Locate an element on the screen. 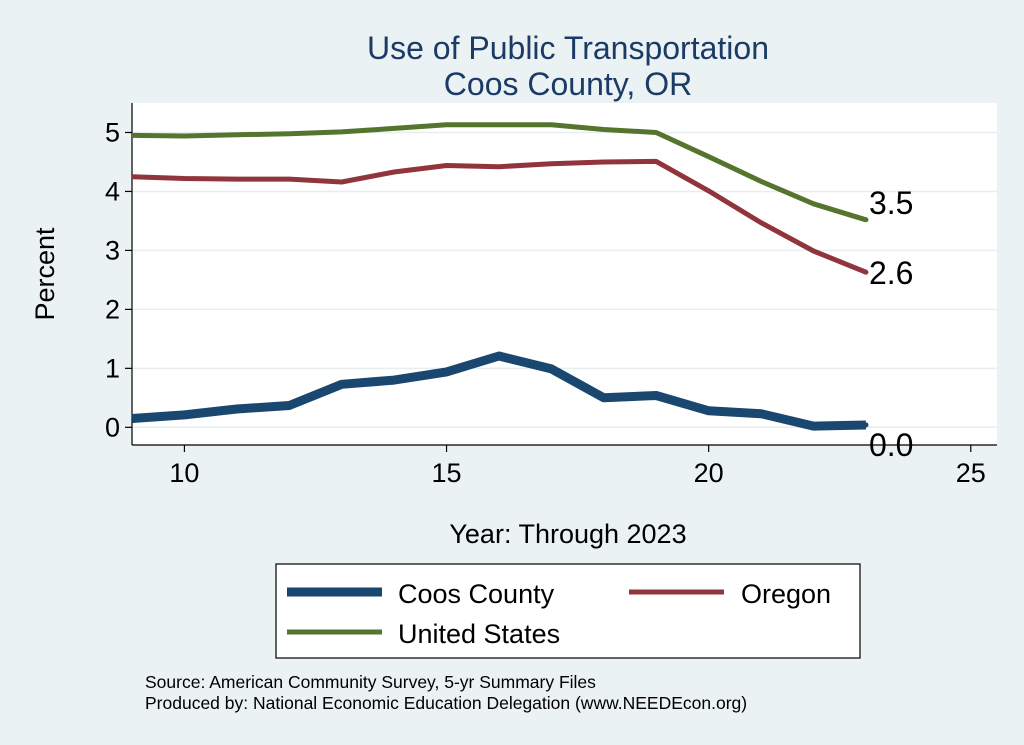  y-axis-title: Percent is located at coordinates (45, 274).